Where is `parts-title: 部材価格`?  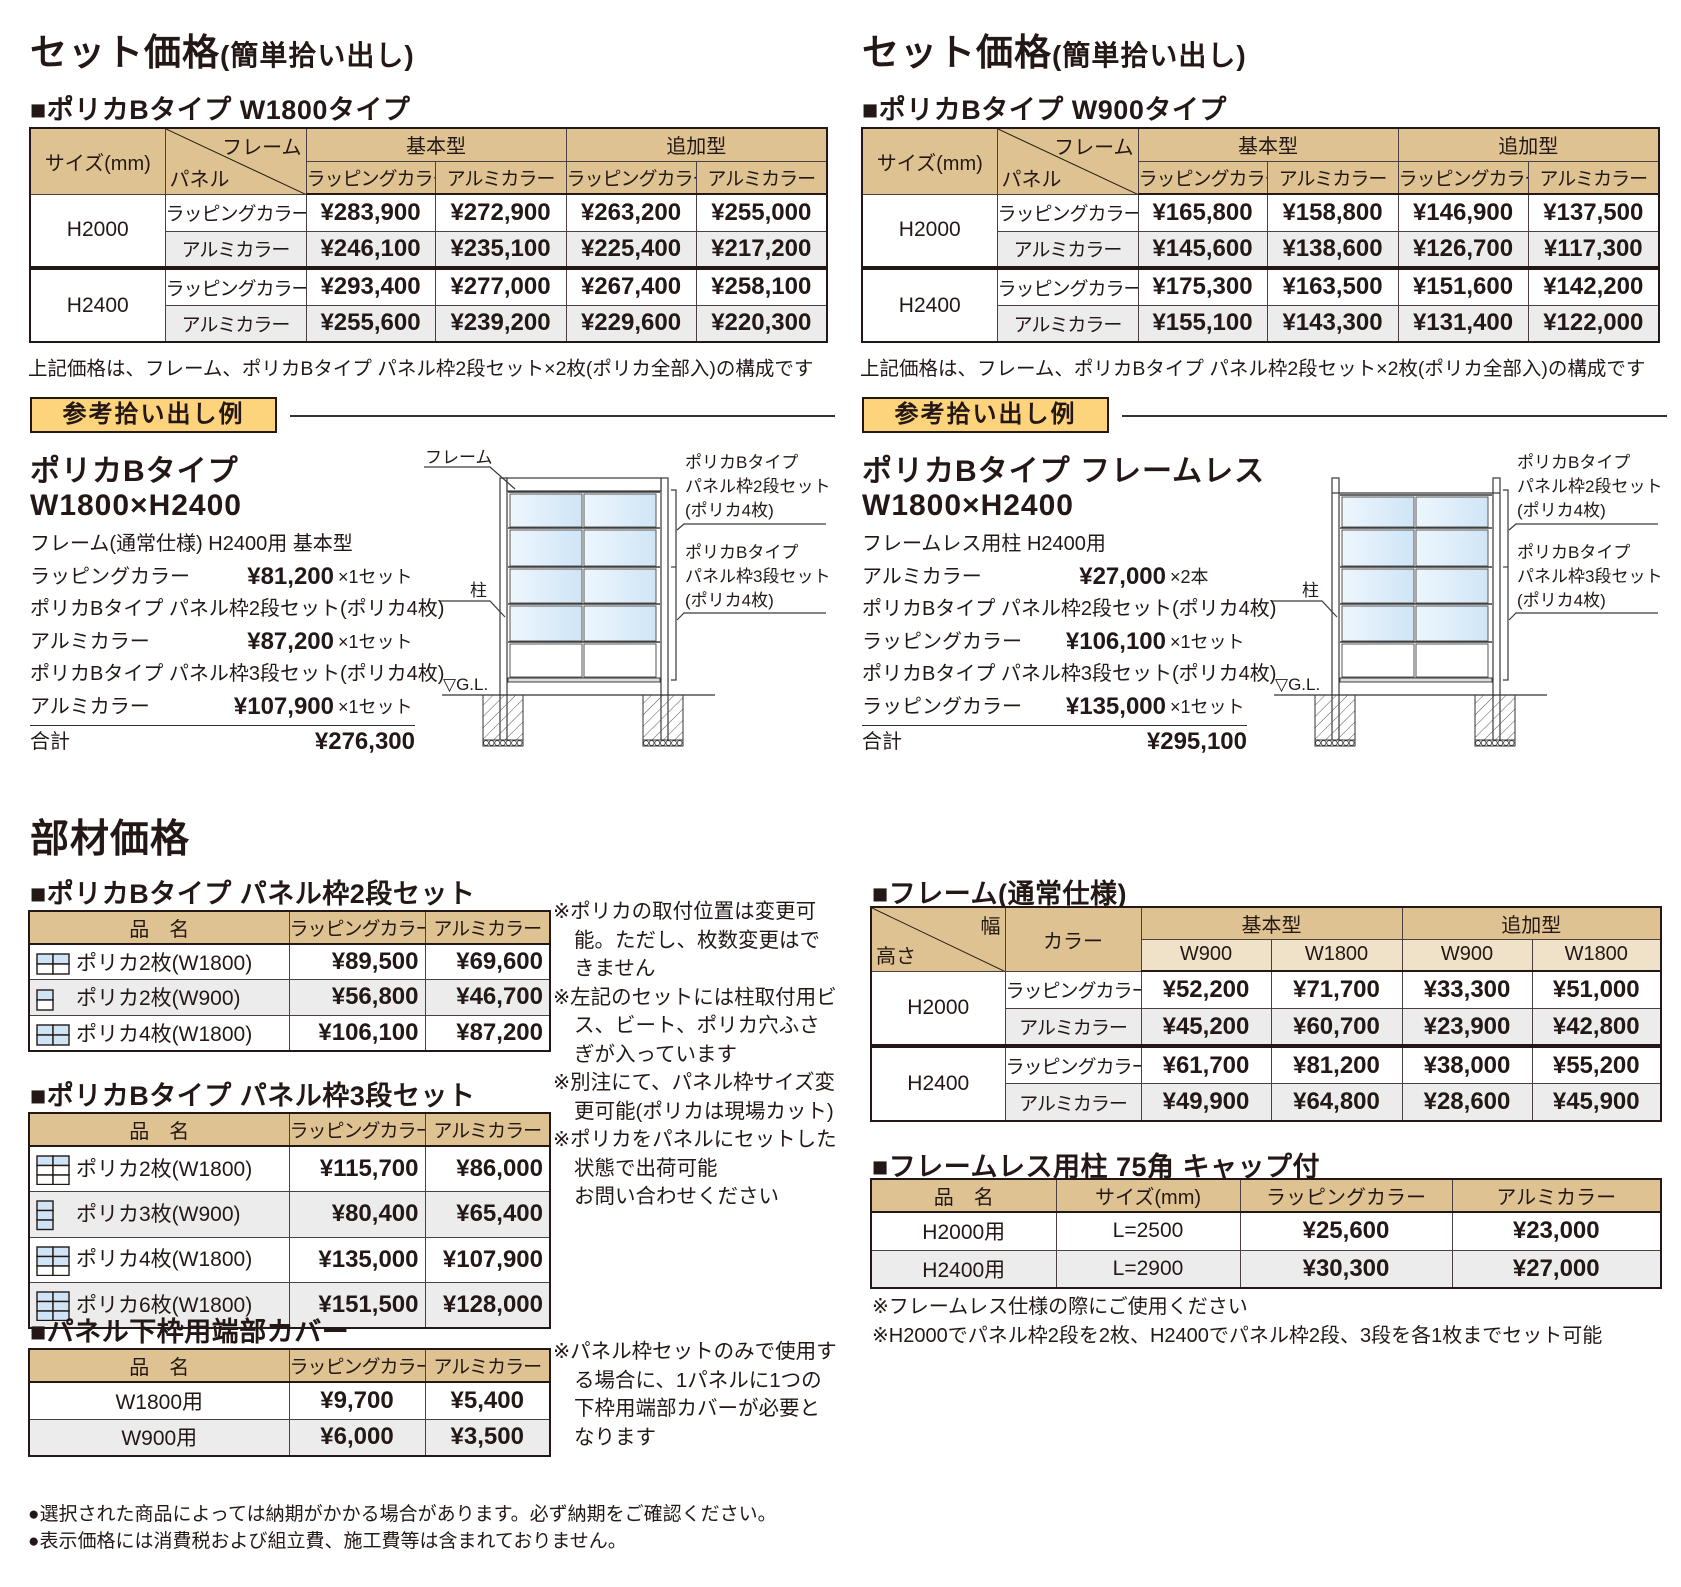
parts-title: 部材価格 is located at coordinates (110, 839).